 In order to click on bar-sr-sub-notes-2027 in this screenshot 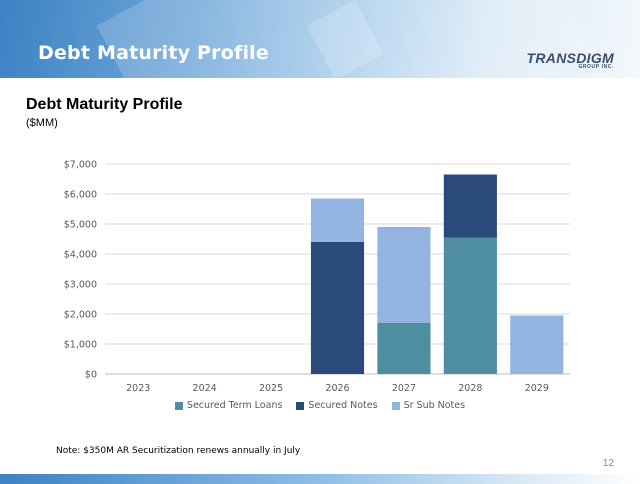, I will do `click(404, 275)`.